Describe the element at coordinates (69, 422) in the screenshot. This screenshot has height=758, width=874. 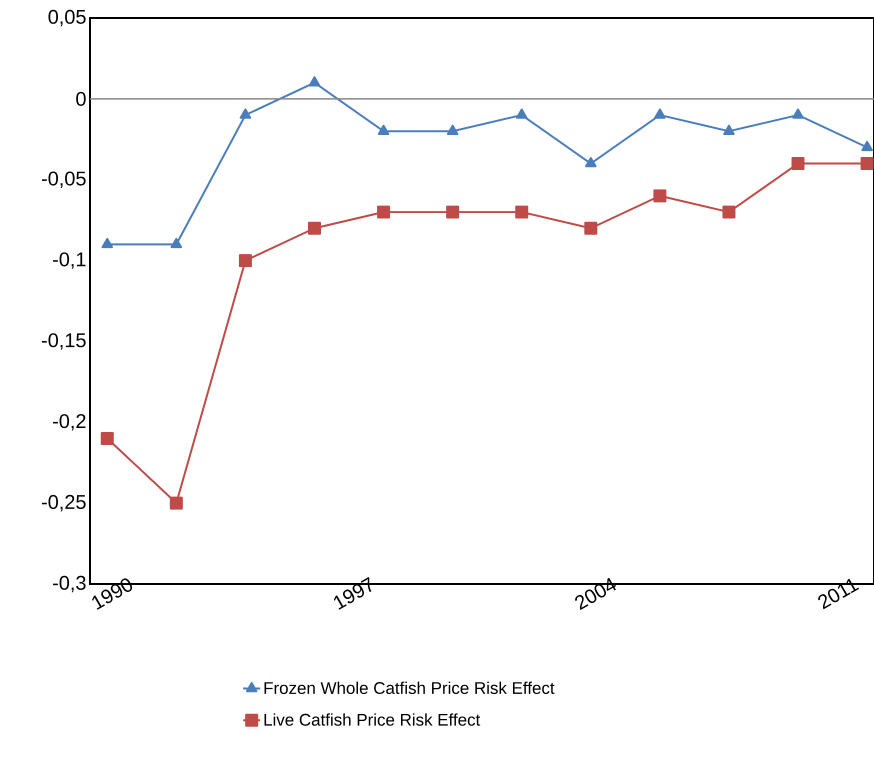
I see `y-tick-label: -0,2` at that location.